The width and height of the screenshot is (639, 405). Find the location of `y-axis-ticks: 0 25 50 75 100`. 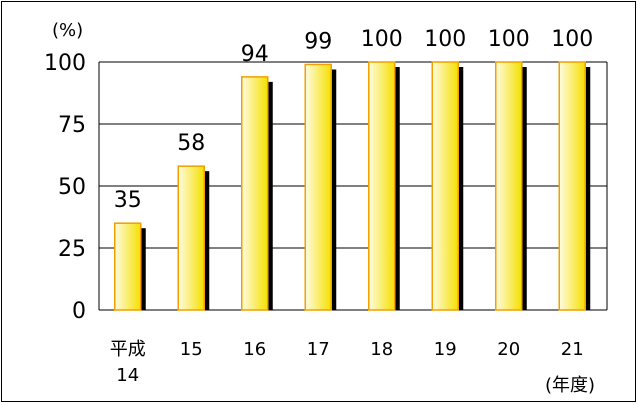

y-axis-ticks: 0 25 50 75 100 is located at coordinates (65, 187).